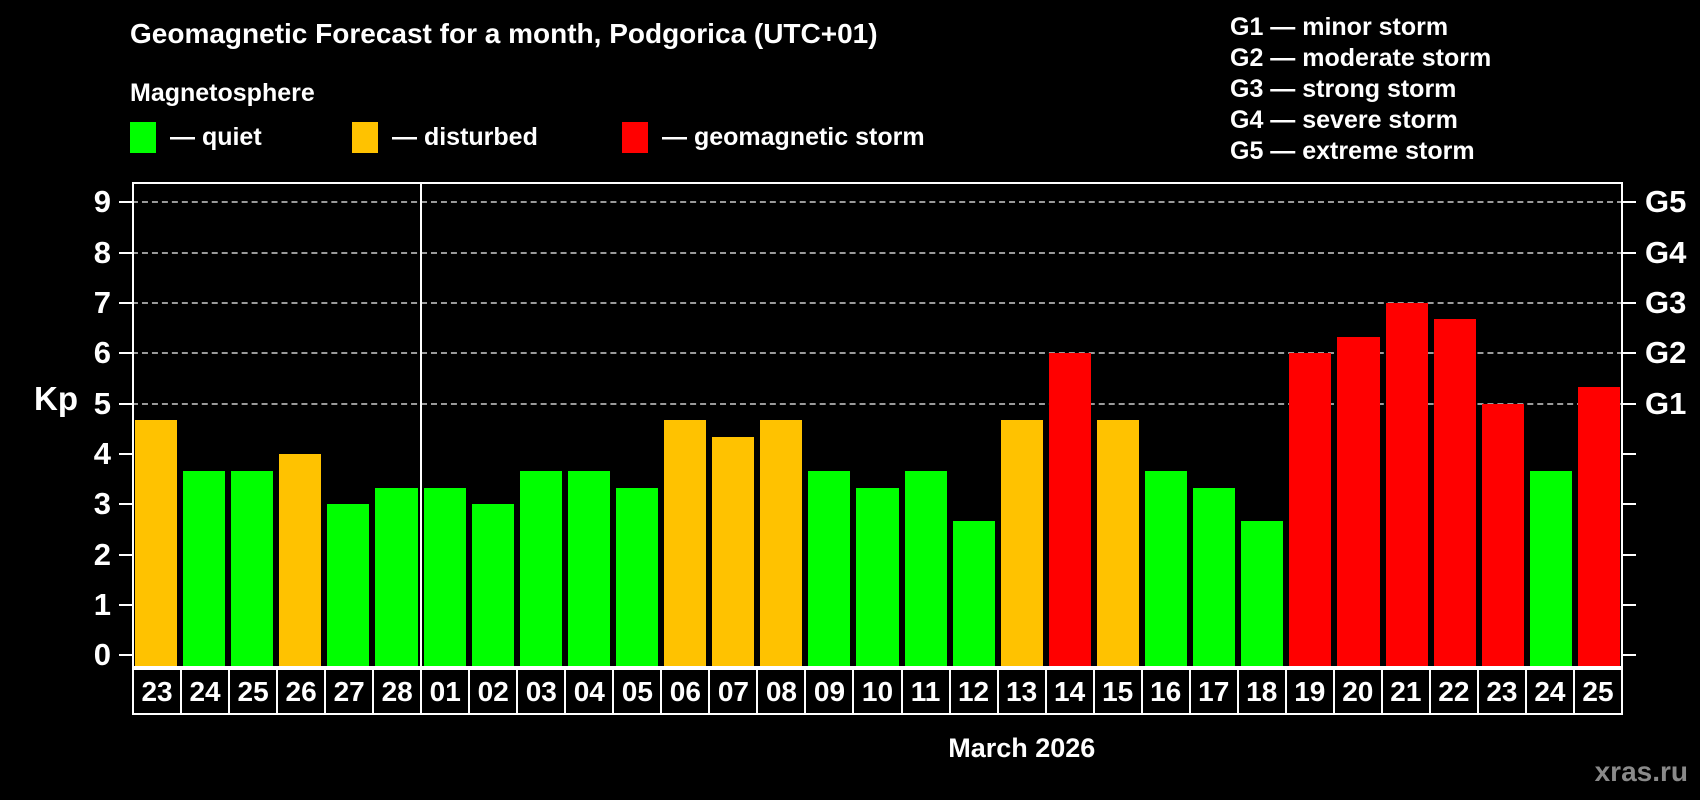 The width and height of the screenshot is (1700, 800). What do you see at coordinates (1453, 691) in the screenshot?
I see `x-axis-day-label: 22` at bounding box center [1453, 691].